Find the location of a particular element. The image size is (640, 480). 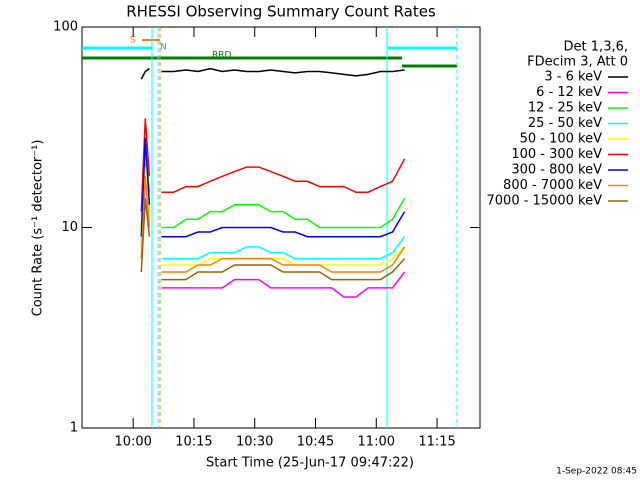

chart-title: RHESSI Observing Summary Count Rates is located at coordinates (281, 12).